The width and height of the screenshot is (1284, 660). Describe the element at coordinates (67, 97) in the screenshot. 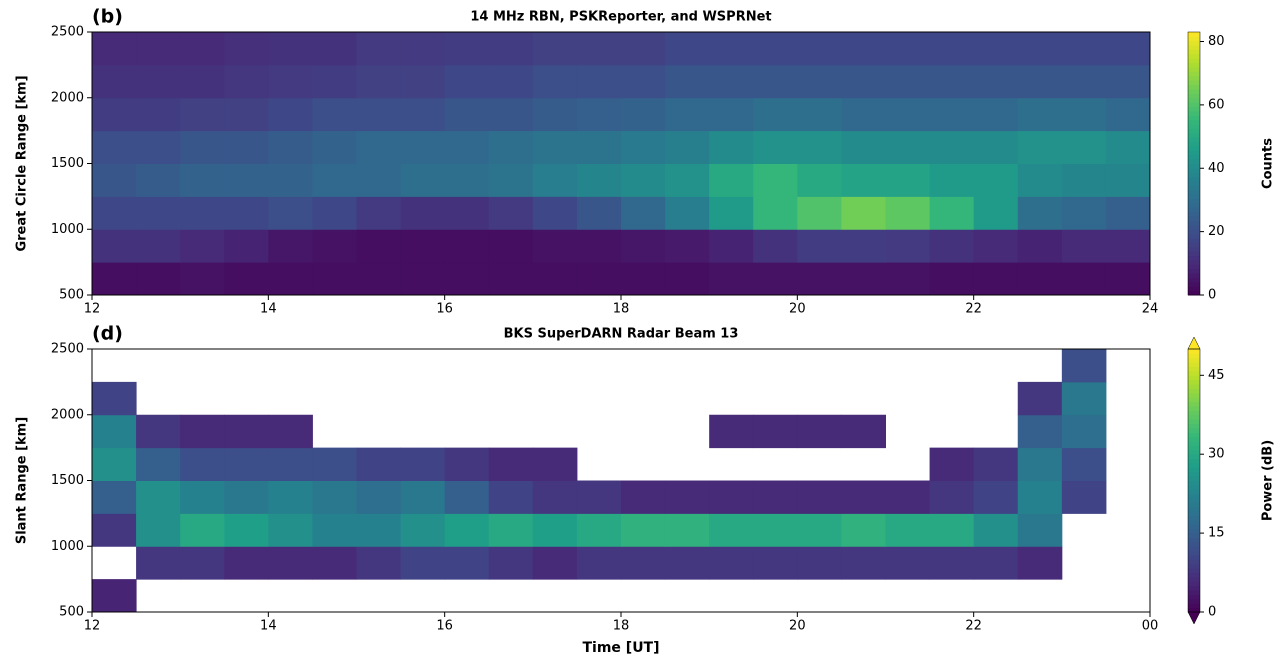

I see `y-tick-label: 2000` at that location.